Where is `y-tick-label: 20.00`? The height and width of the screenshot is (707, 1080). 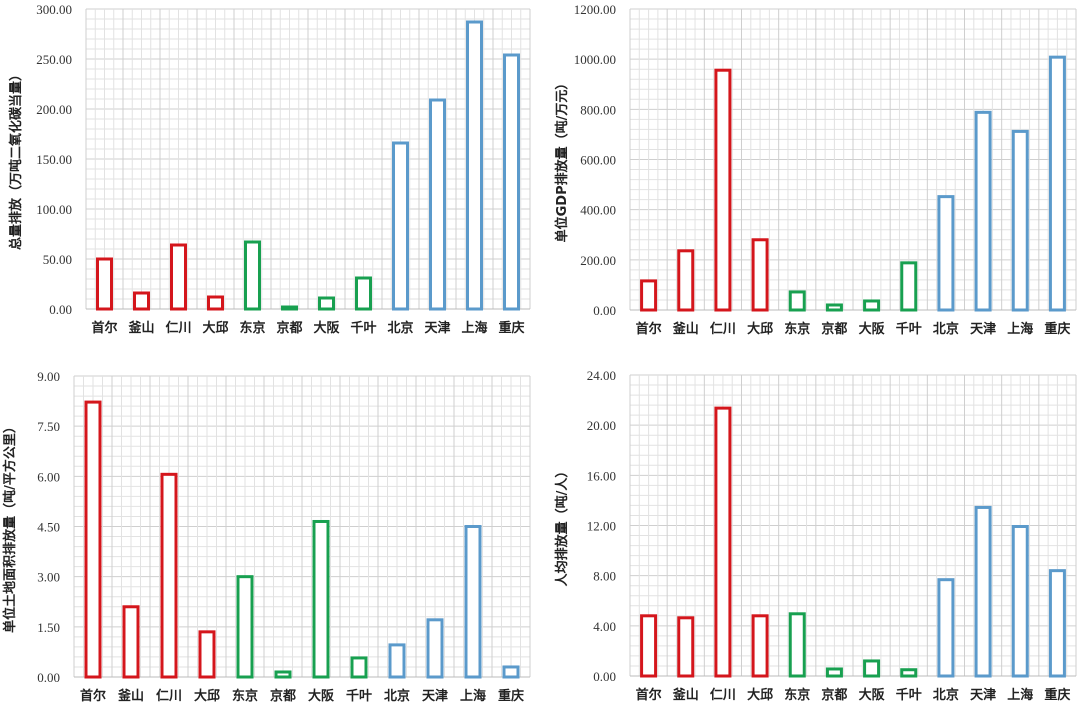 y-tick-label: 20.00 is located at coordinates (601, 425).